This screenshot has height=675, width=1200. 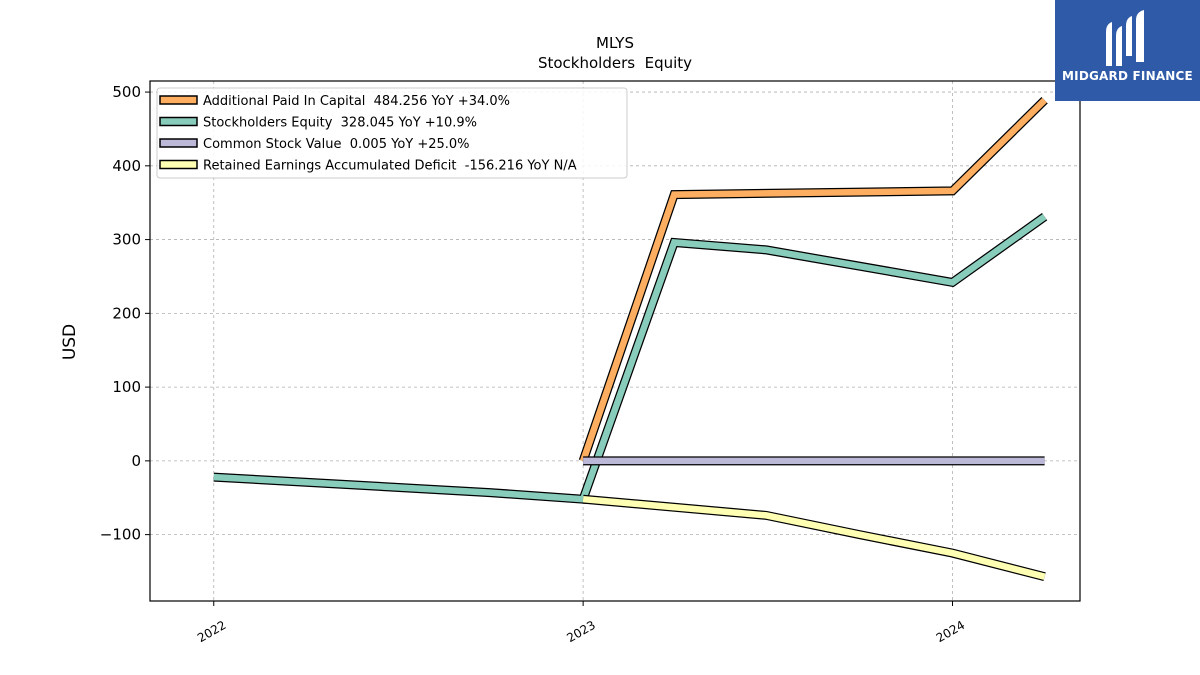 What do you see at coordinates (580, 631) in the screenshot?
I see `x-tick-label: 2023` at bounding box center [580, 631].